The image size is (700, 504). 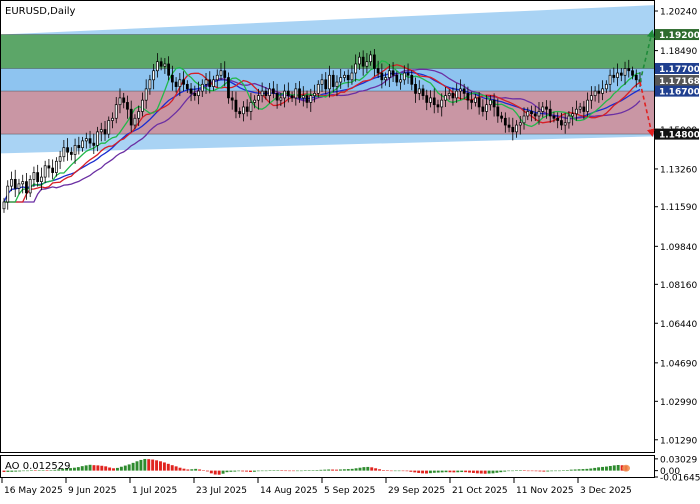 What do you see at coordinates (679, 93) in the screenshot?
I see `level-label: 1.16700` at bounding box center [679, 93].